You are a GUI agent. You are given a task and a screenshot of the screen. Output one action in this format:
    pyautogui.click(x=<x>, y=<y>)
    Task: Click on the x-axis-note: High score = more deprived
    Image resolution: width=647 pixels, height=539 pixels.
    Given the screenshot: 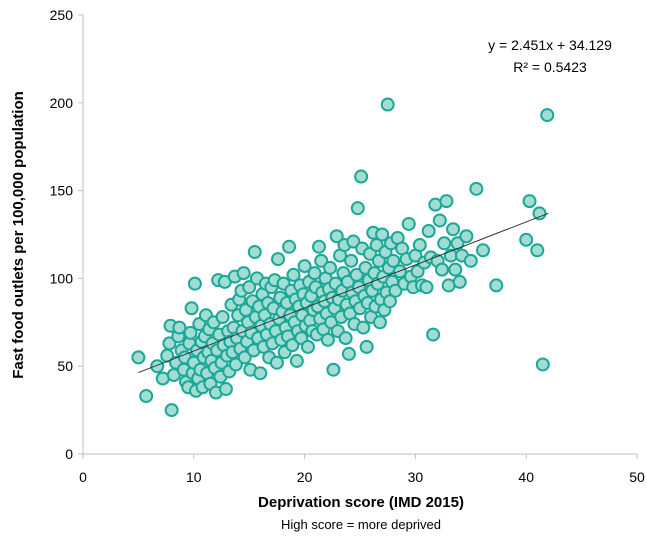 What is the action you would take?
    pyautogui.click(x=361, y=524)
    